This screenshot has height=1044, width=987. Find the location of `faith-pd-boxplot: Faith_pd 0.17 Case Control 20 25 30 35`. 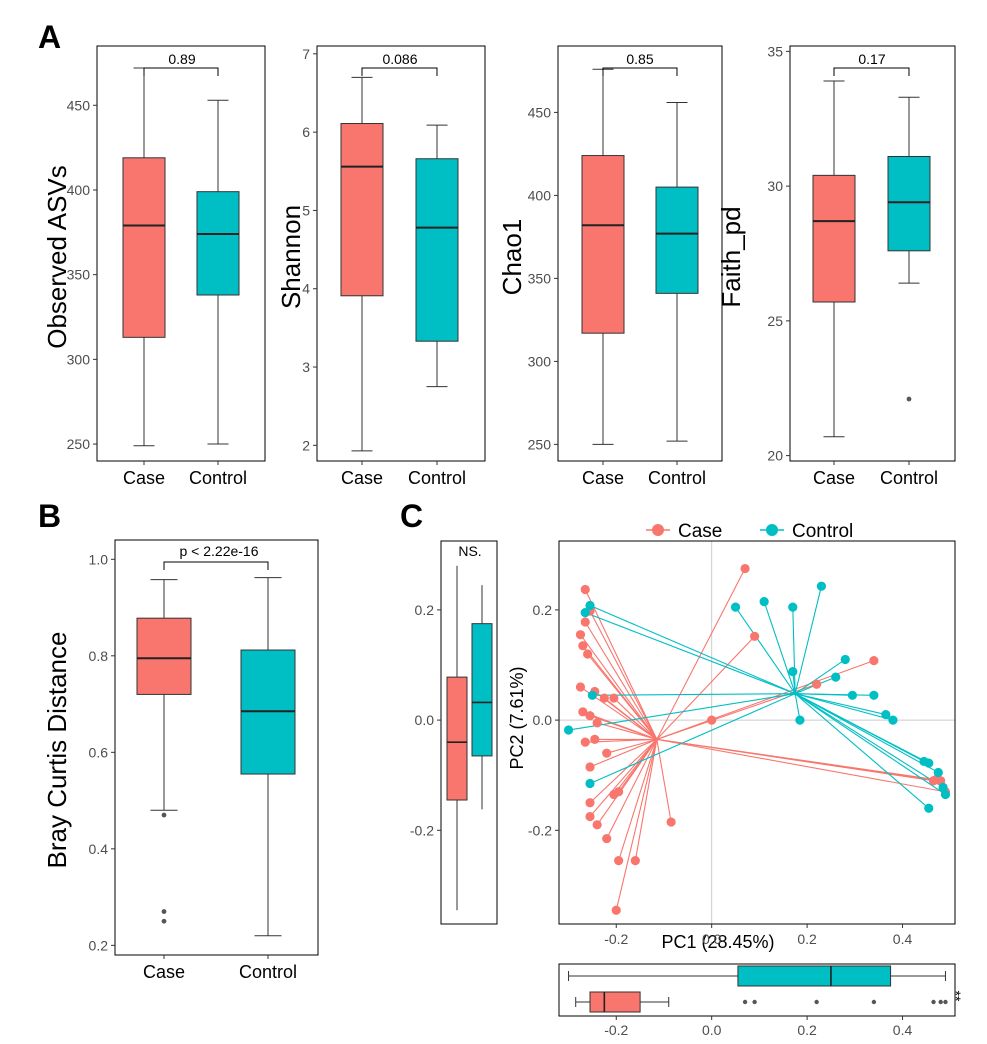

faith-pd-boxplot: Faith_pd 0.17 Case Control 20 25 30 35 is located at coordinates (836, 265).